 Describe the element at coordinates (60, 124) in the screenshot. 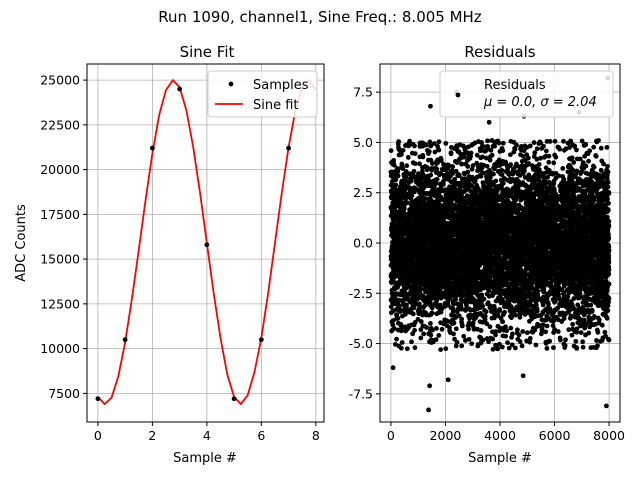

I see `sine-fit-ytick-label: 22500` at that location.